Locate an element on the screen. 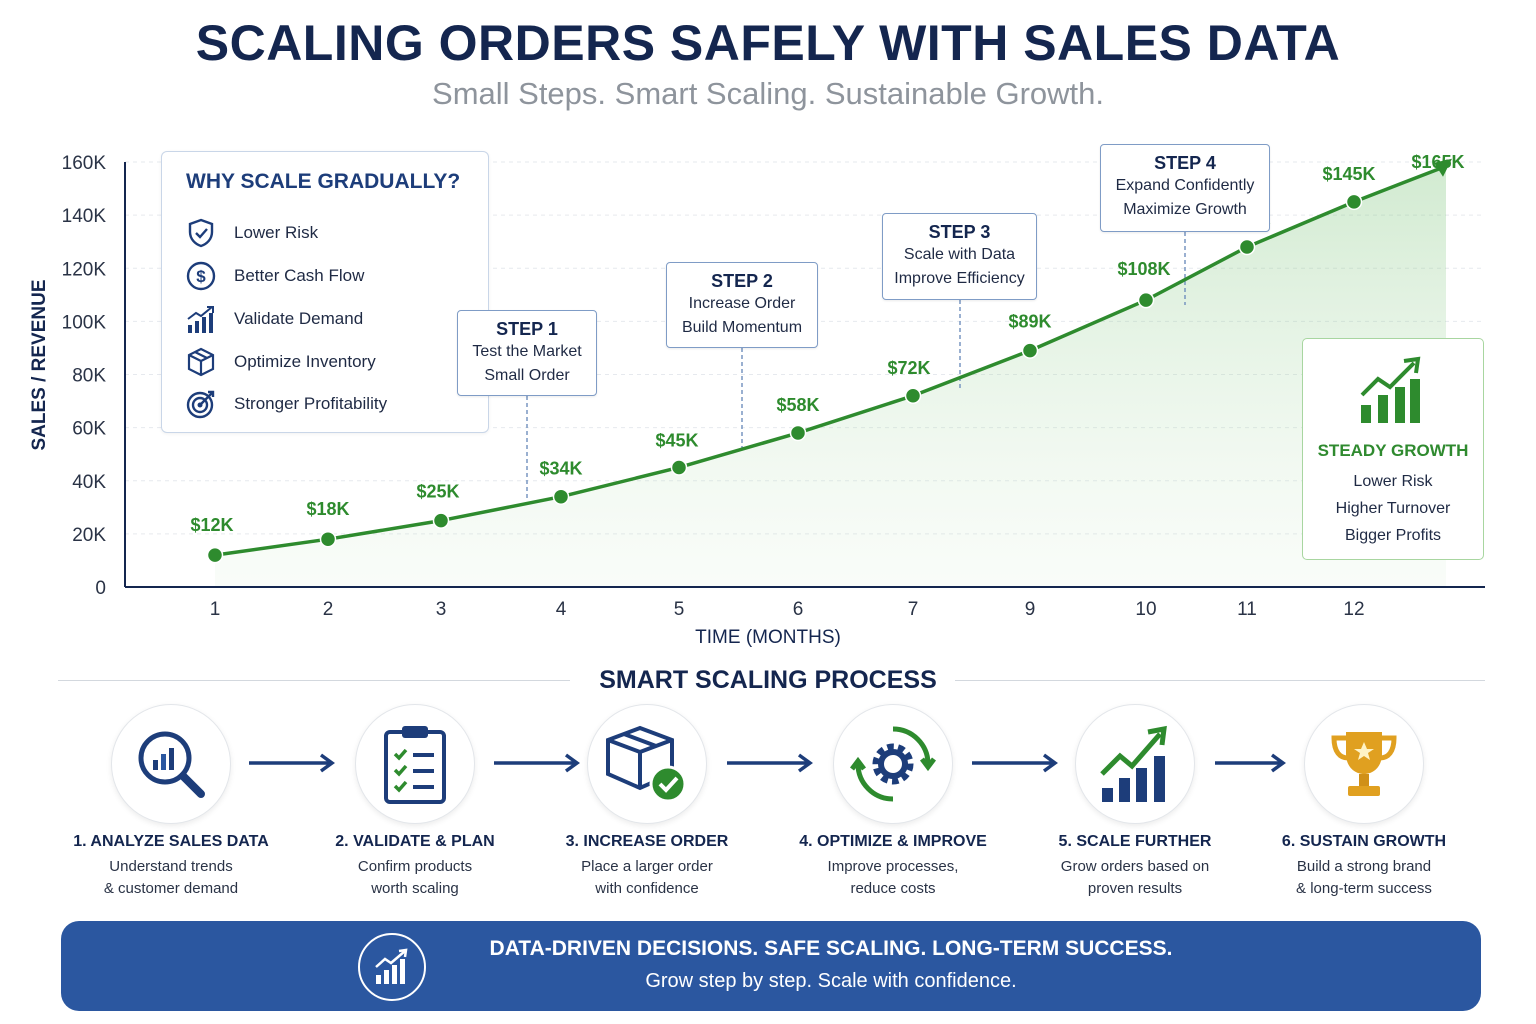 This screenshot has width=1536, height=1024. process-step-title: 1. ANALYZE SALES DATA is located at coordinates (171, 841).